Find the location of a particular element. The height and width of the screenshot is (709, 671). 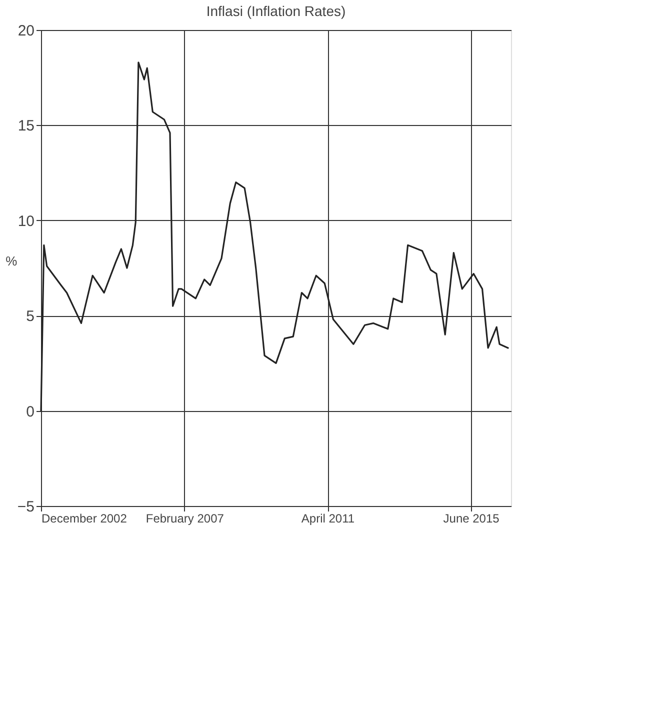

y-tick-label: 0 is located at coordinates (30, 411).